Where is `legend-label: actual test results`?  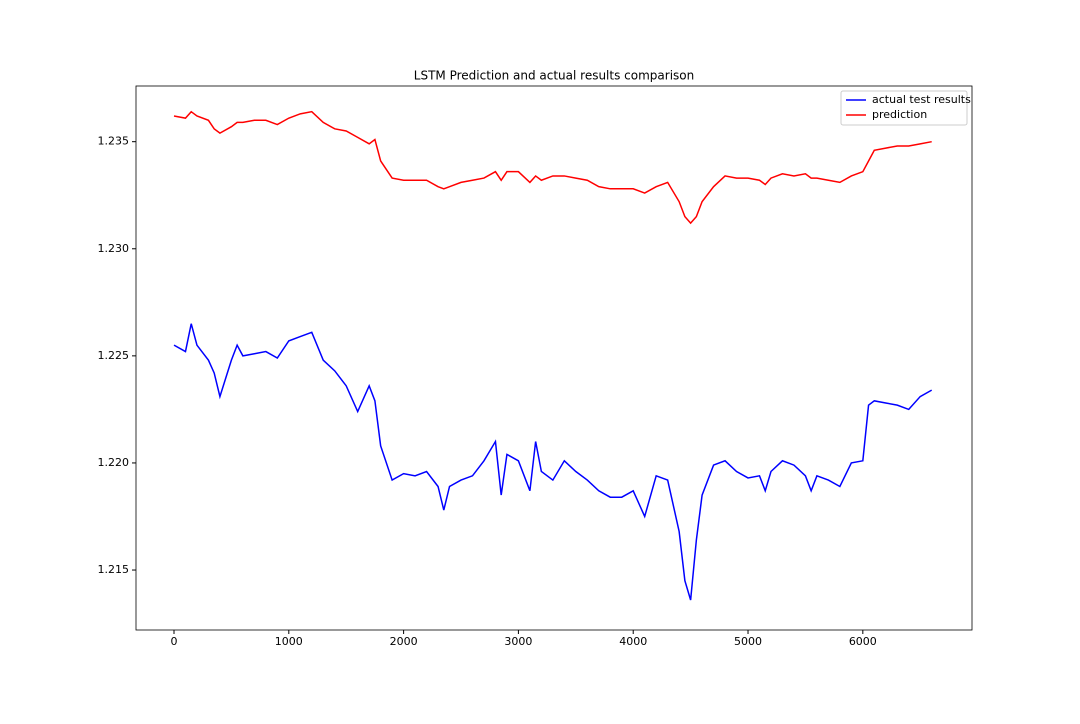 legend-label: actual test results is located at coordinates (921, 99).